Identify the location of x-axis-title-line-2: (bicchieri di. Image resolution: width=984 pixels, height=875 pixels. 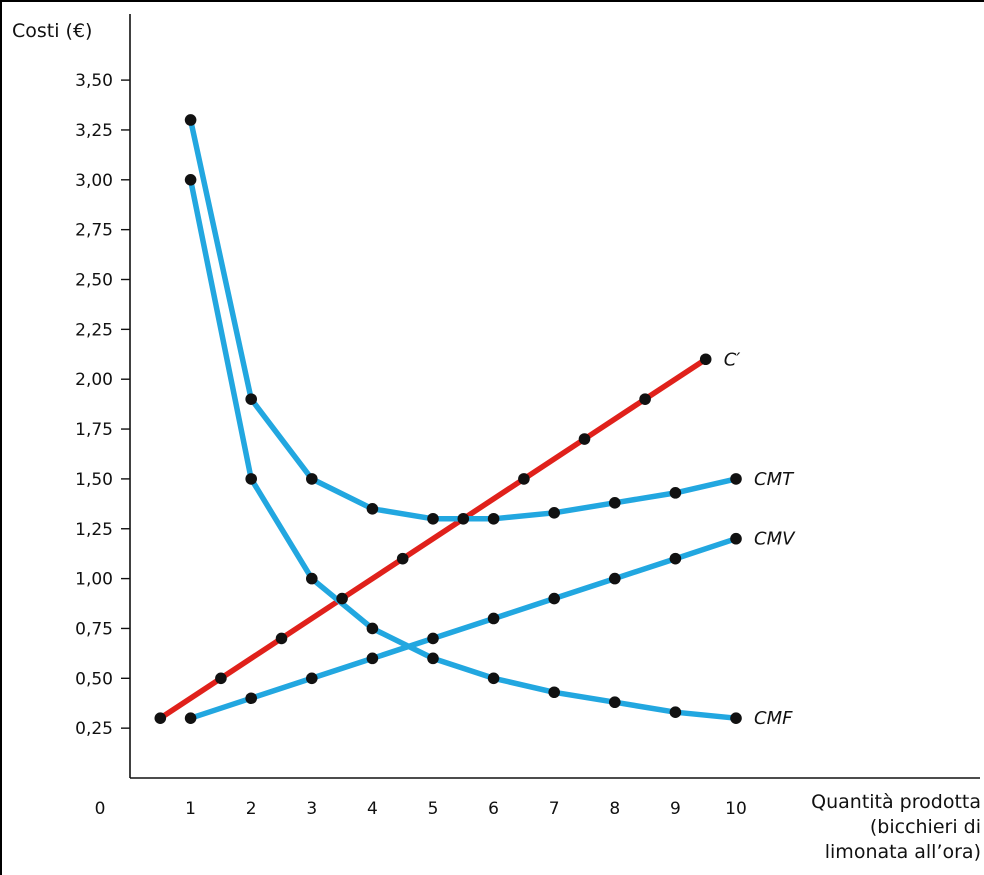
(925, 827).